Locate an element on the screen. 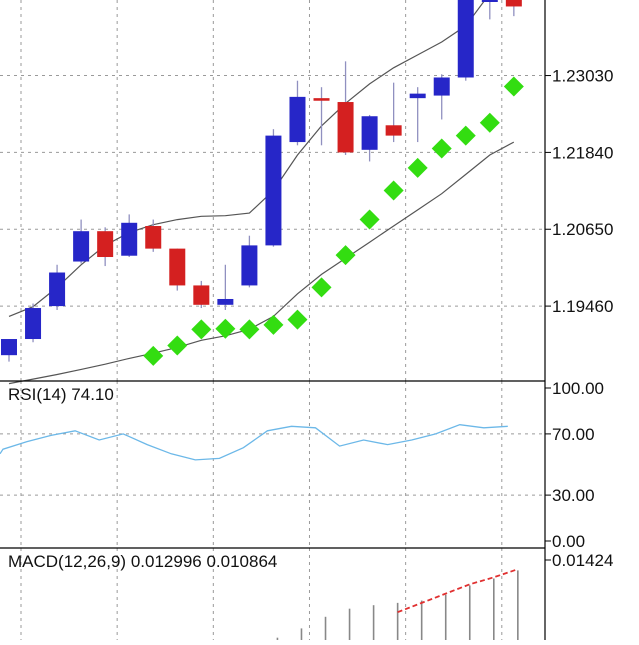 The image size is (639, 645). rsi-tick-label: 70.00 is located at coordinates (573, 434).